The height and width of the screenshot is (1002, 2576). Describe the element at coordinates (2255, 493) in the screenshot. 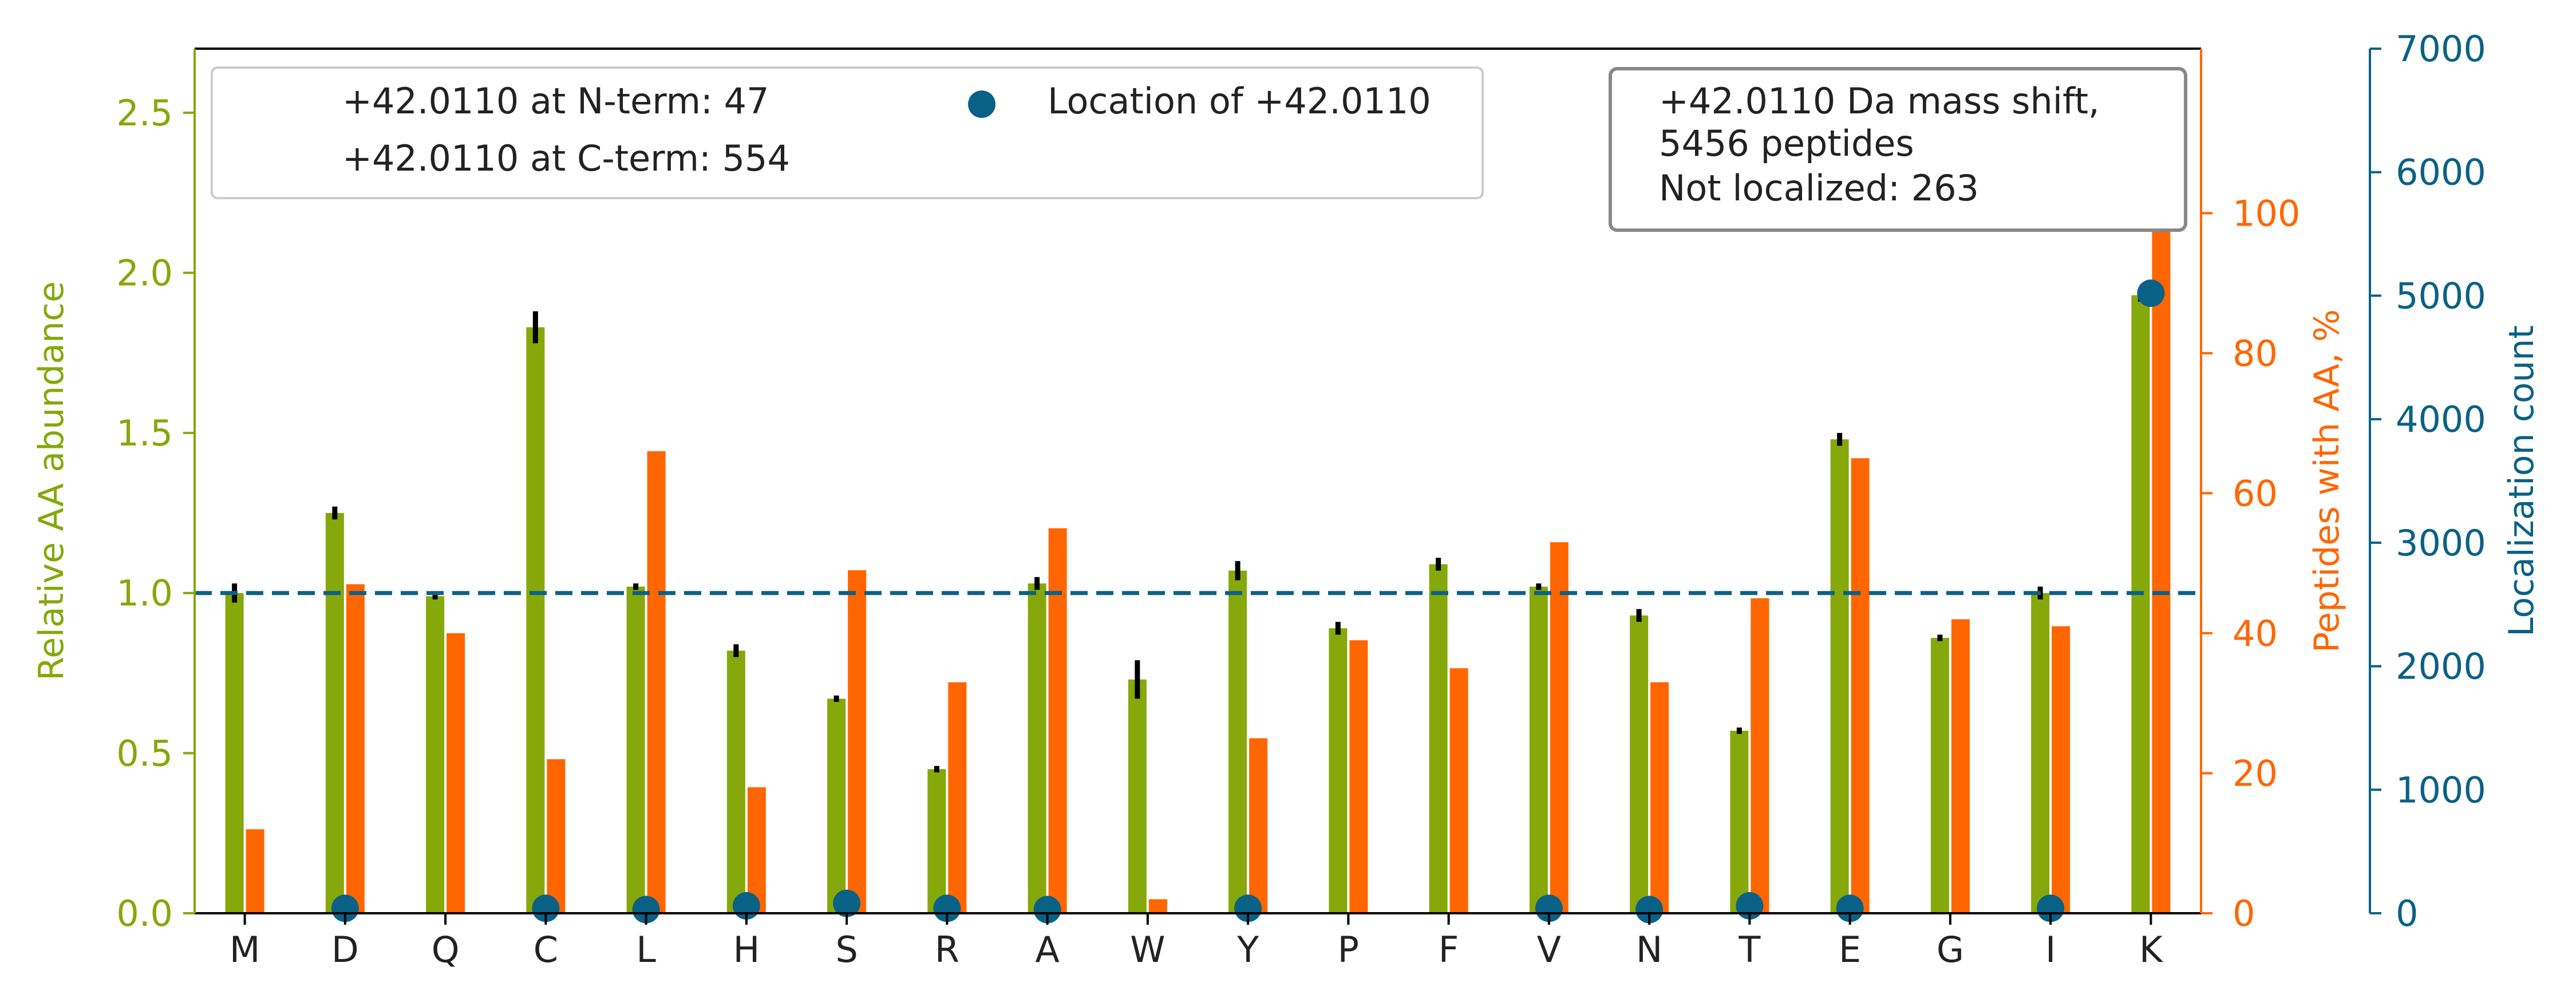

I see `y2-tick-label-3: 60` at that location.